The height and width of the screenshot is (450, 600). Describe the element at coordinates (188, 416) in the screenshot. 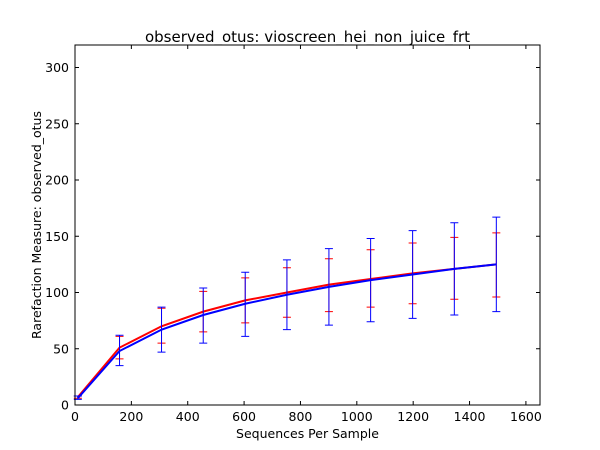

I see `x-tick-label: 400` at that location.